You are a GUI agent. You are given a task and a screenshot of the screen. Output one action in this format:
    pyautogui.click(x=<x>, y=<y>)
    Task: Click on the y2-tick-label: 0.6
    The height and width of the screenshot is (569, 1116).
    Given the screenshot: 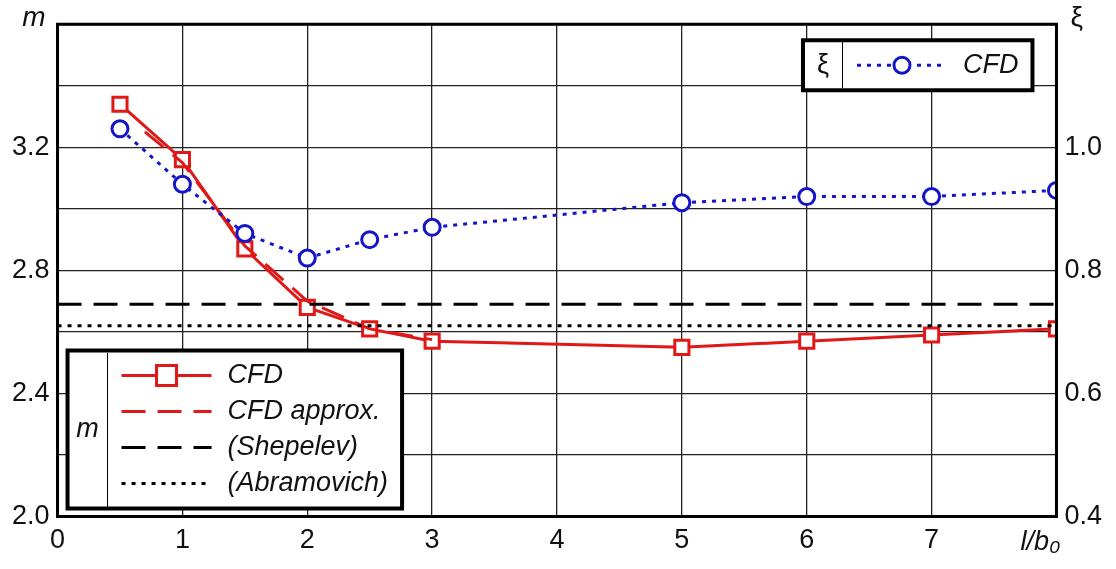 What is the action you would take?
    pyautogui.click(x=1083, y=391)
    